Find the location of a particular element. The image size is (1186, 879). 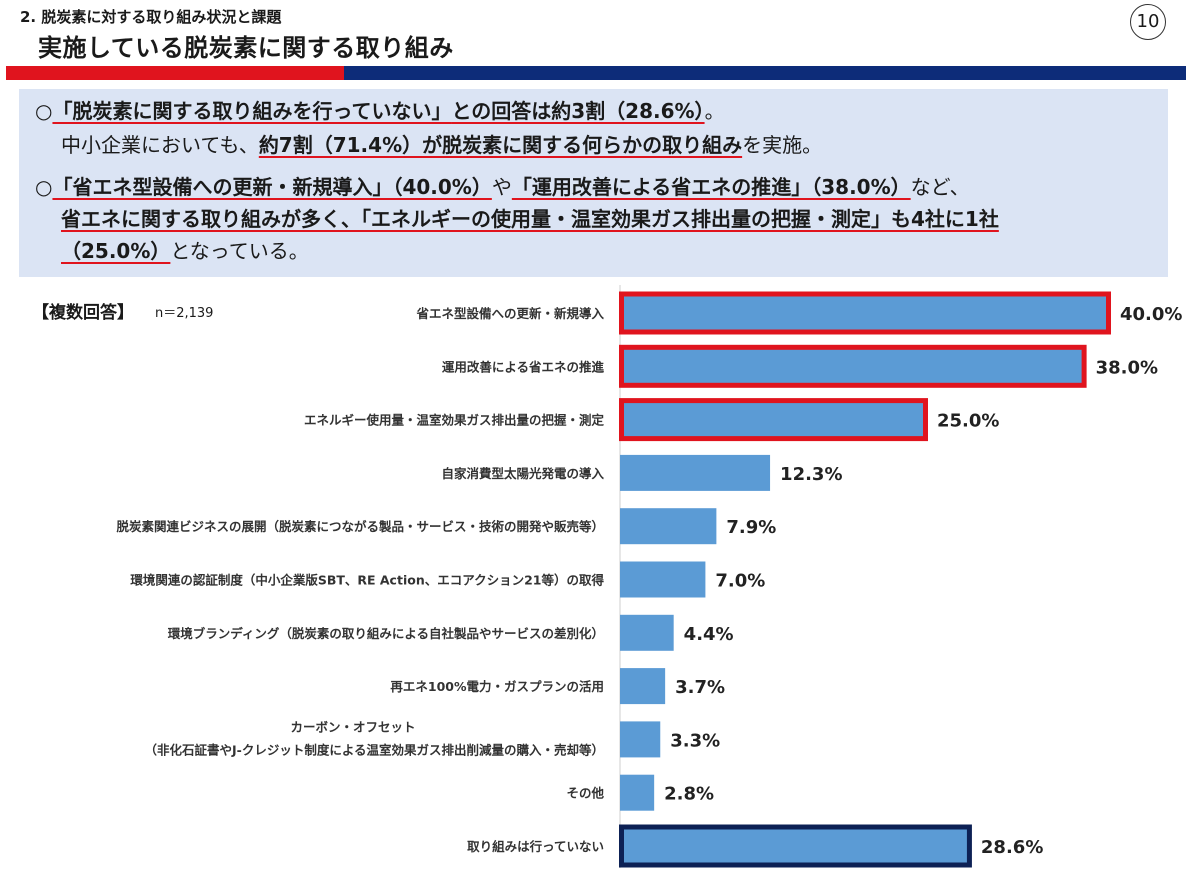

value-label: 7.0% is located at coordinates (740, 581).